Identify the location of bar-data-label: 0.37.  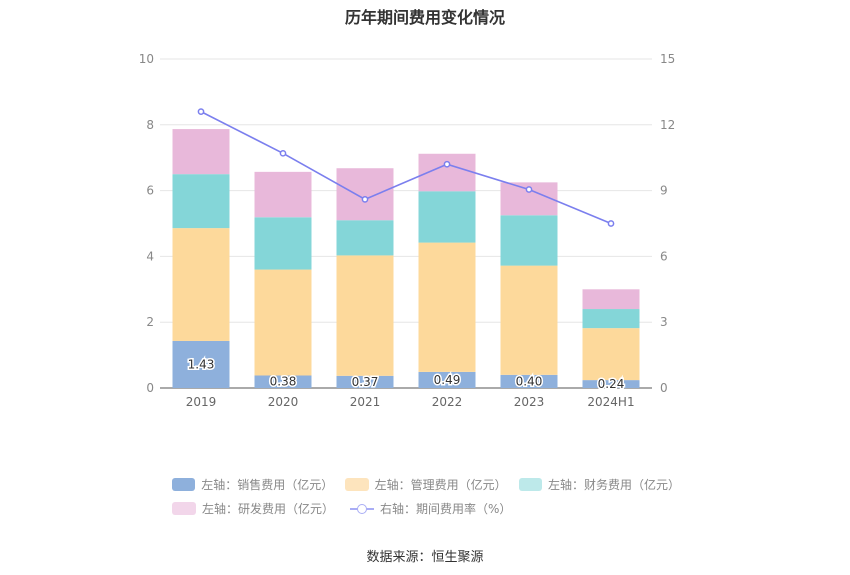
(365, 382).